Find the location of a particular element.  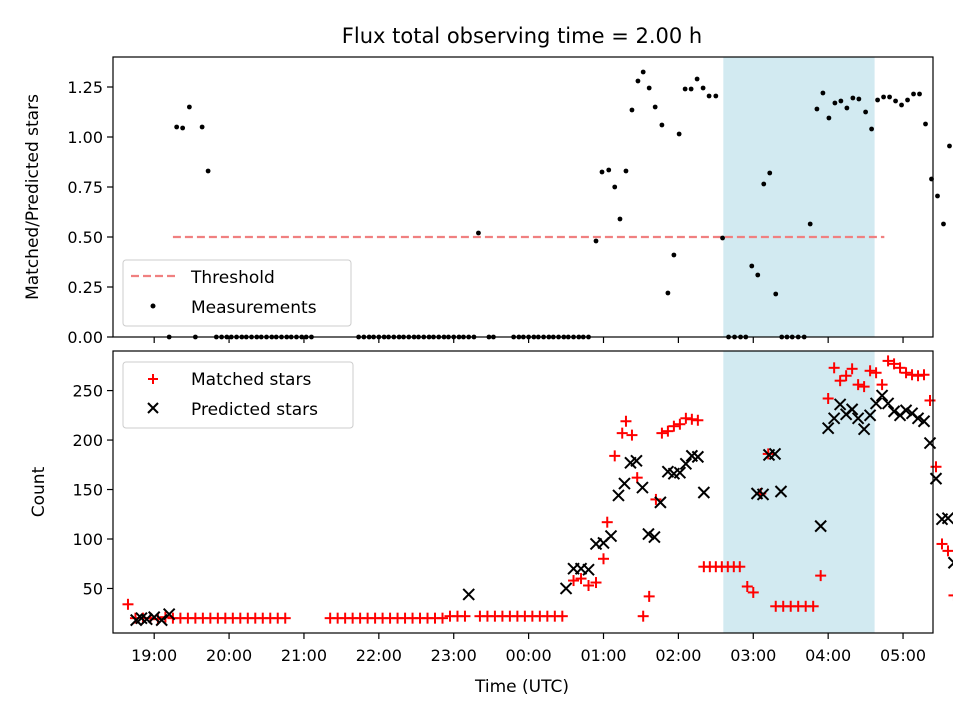

y-tick-label: 0.25 is located at coordinates (85, 287).